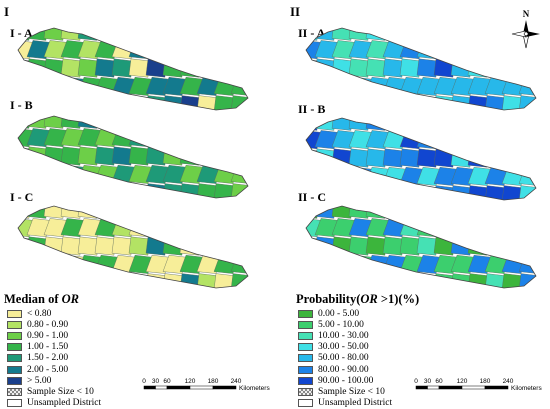 The image size is (550, 409). Describe the element at coordinates (355, 403) in the screenshot. I see `legend-label: Unsampled District` at that location.